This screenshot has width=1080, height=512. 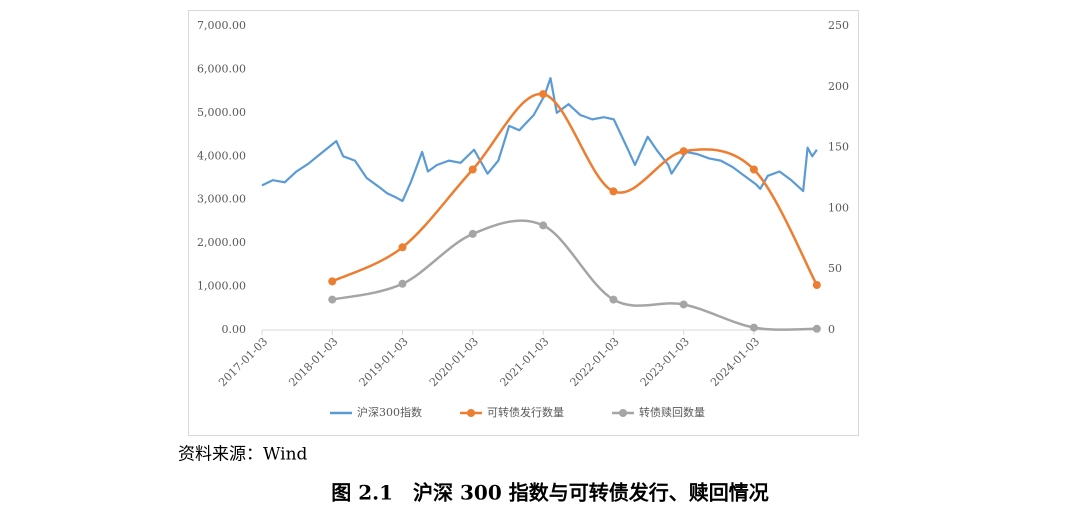 I want to click on legend-label: 转债赎回数量, so click(x=672, y=412).